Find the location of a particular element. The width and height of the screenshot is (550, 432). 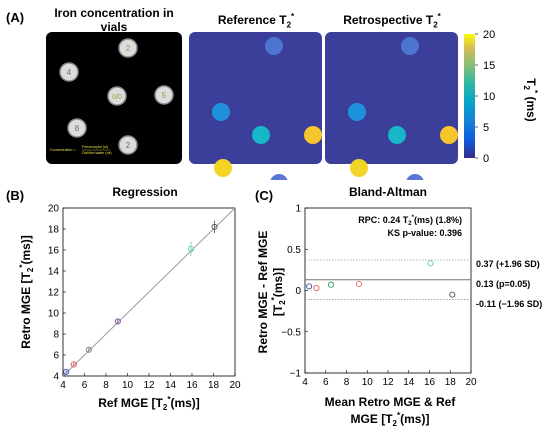

x-tick-label: 20 is located at coordinates (471, 382).